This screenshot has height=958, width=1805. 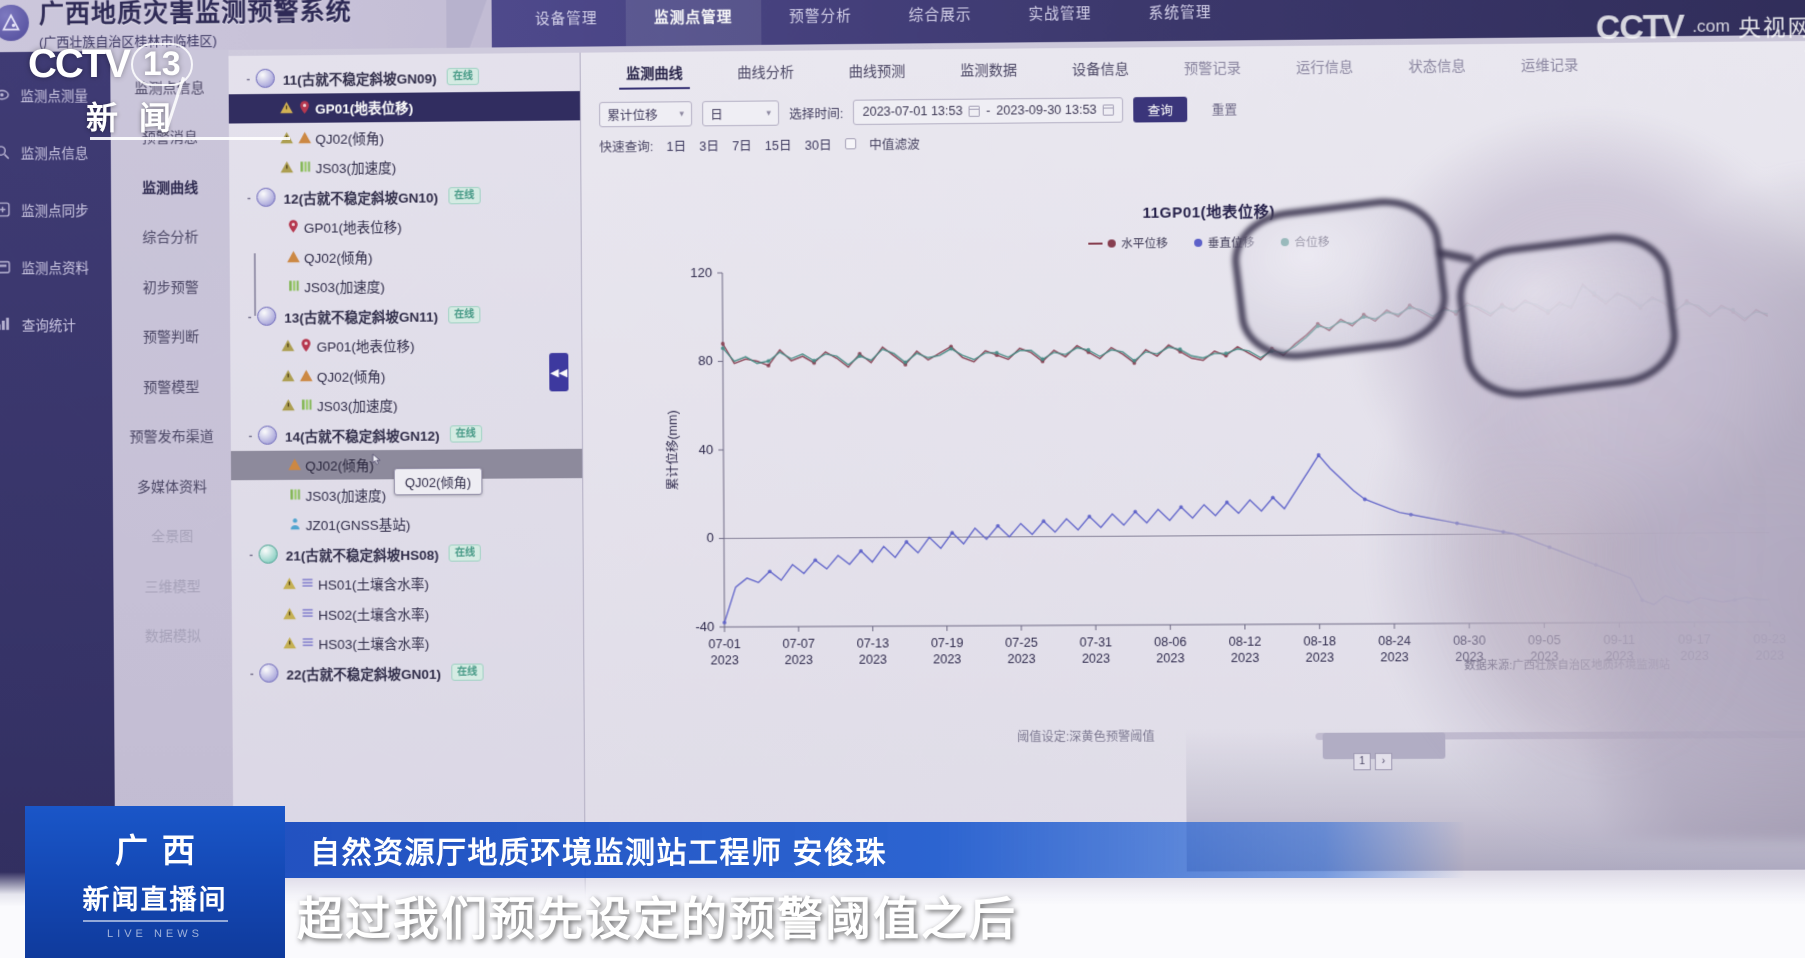 I want to click on page-number: 1, so click(x=1362, y=761).